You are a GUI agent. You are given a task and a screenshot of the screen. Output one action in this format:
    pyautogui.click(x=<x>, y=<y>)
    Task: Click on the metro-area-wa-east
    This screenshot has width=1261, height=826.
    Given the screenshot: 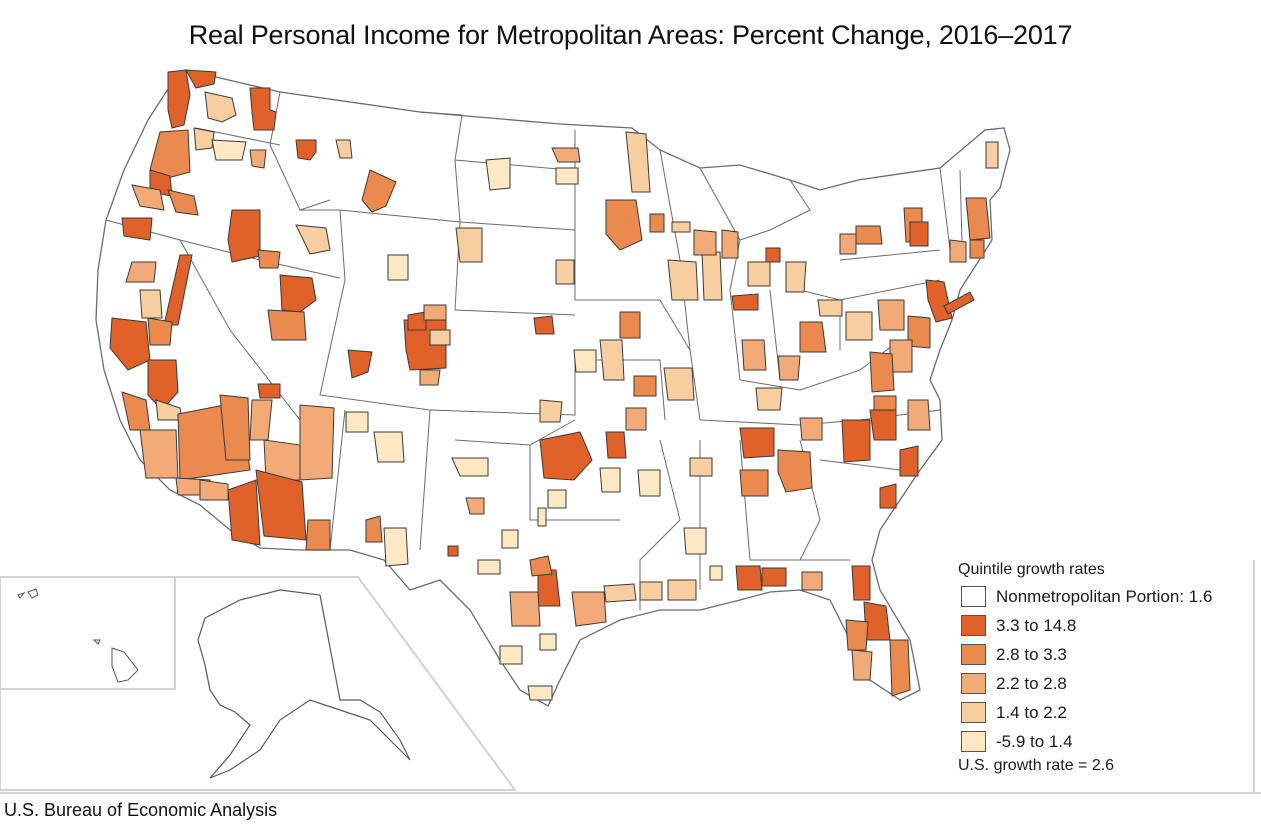 What is the action you would take?
    pyautogui.click(x=220, y=107)
    